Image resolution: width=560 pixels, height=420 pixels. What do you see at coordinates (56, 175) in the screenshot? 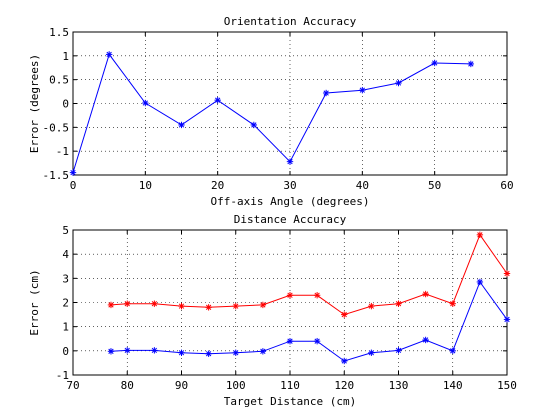
I see `orientation-y-tick-label: -1.5` at bounding box center [56, 175].